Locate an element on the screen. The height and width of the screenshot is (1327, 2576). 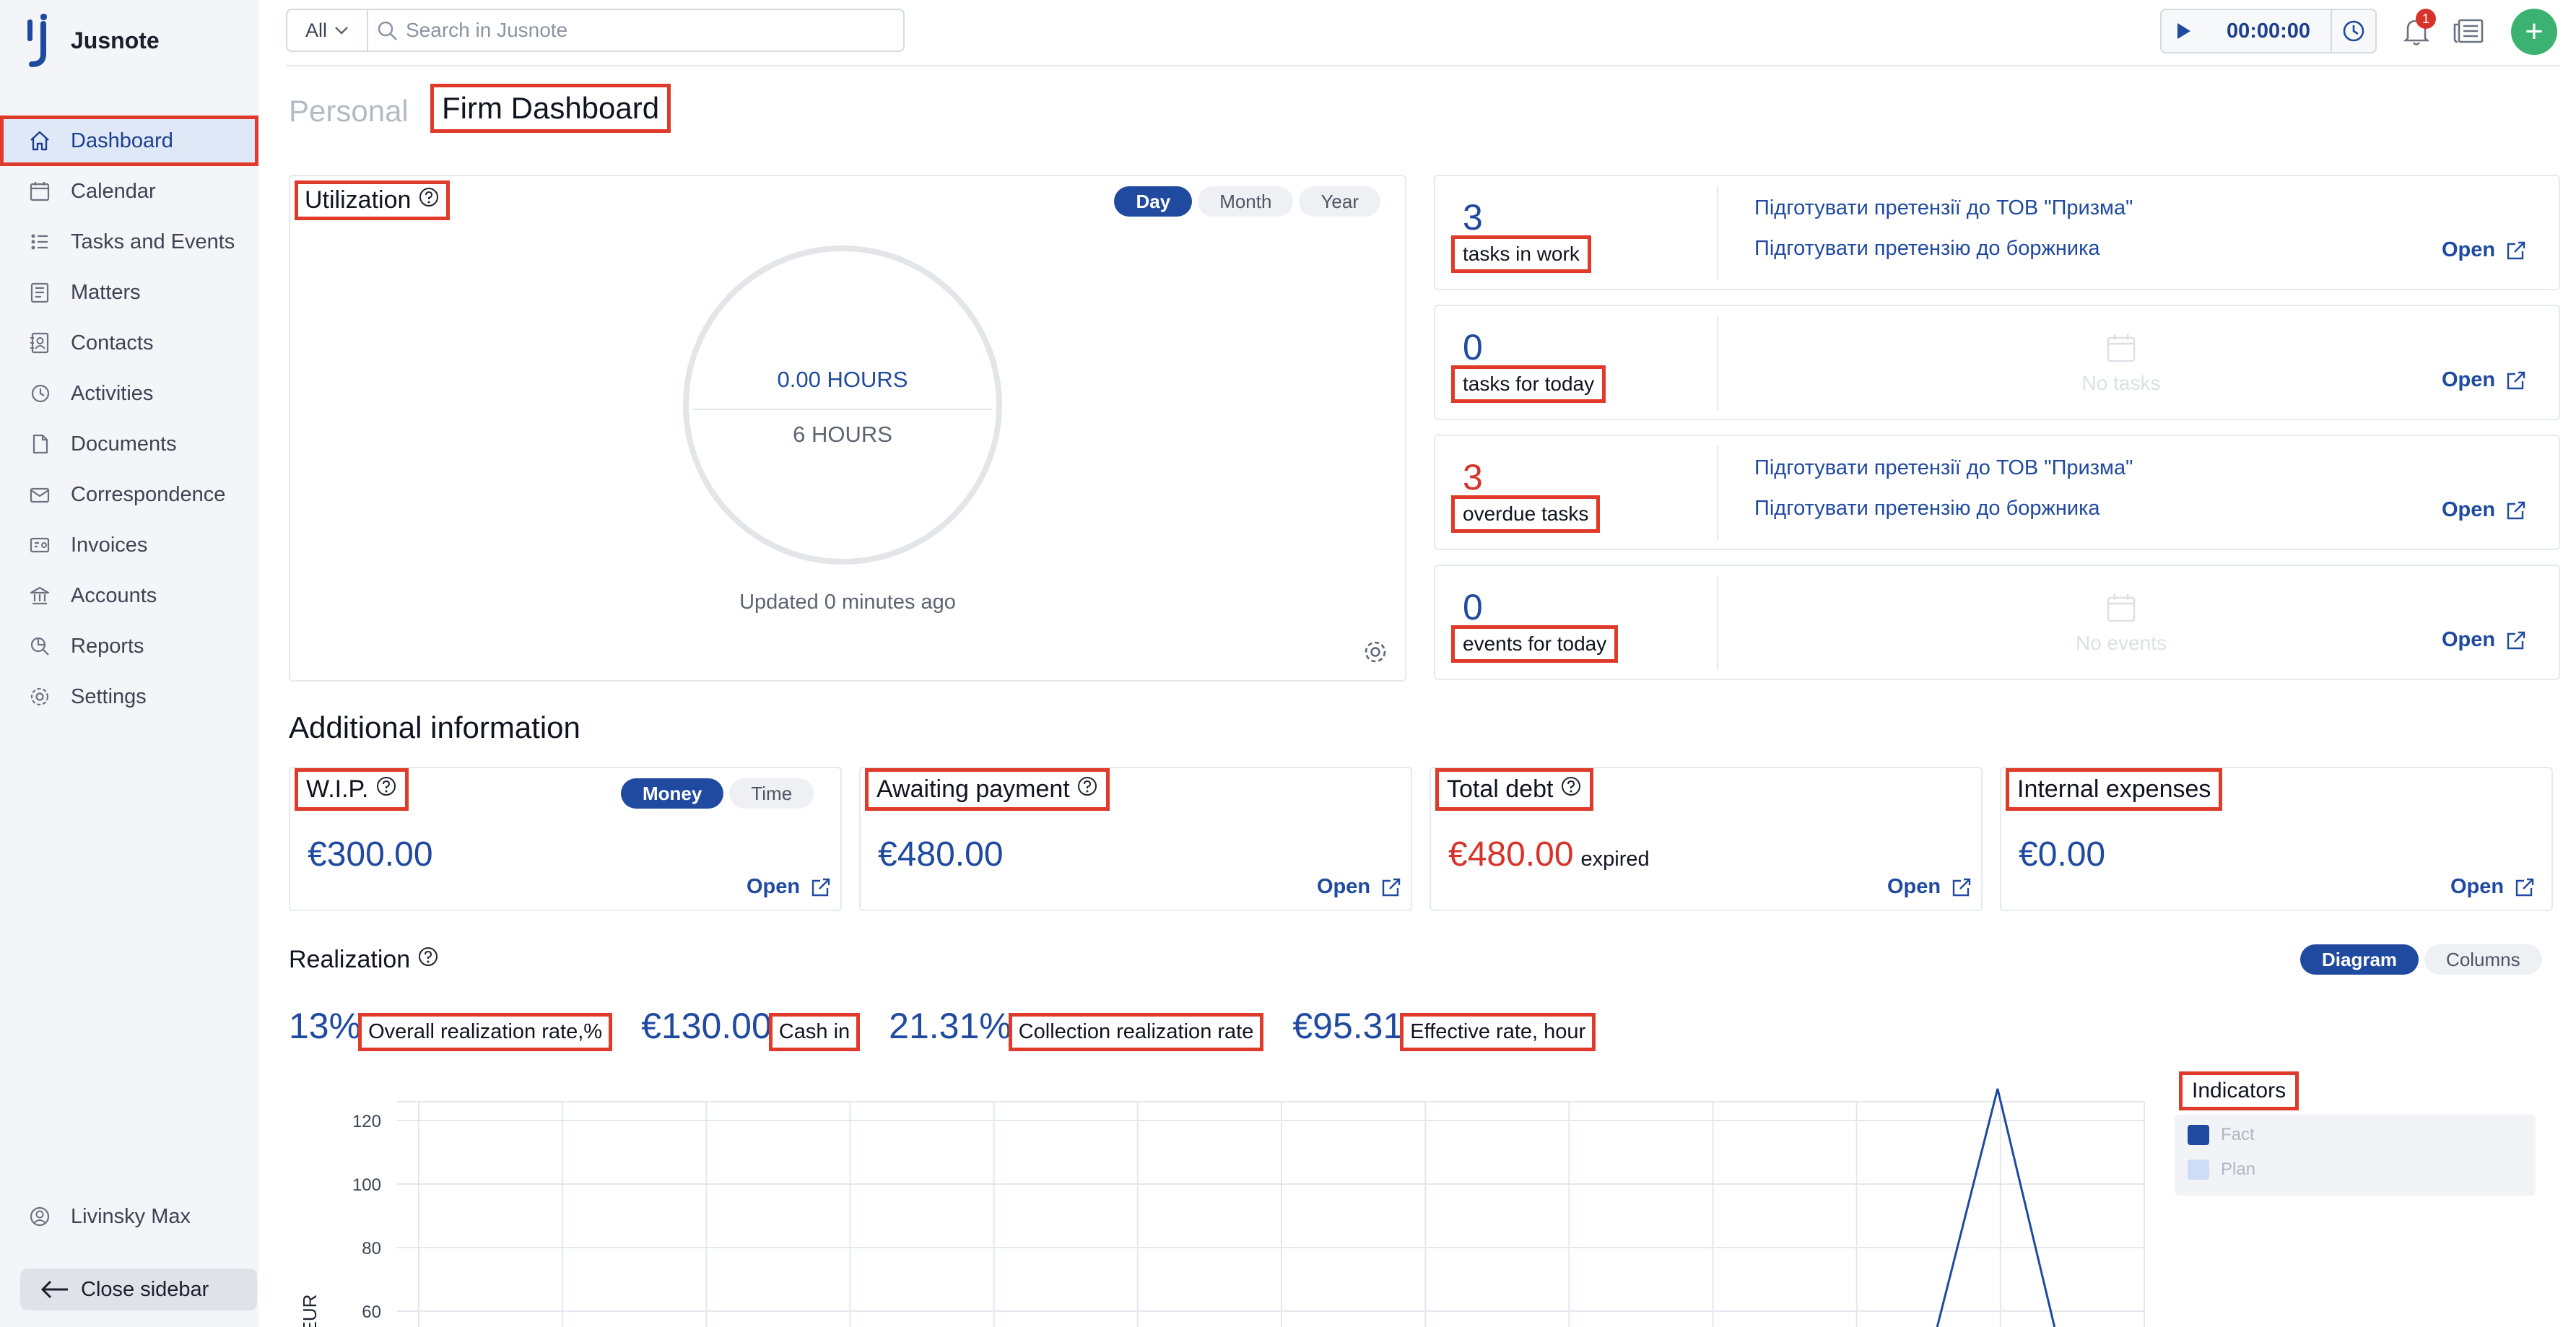
user-profile: Livinsky Max is located at coordinates (109, 1216).